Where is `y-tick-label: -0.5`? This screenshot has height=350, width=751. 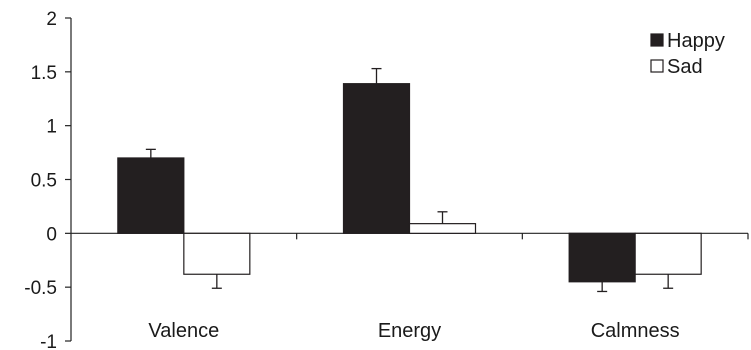
y-tick-label: -0.5 is located at coordinates (40, 288).